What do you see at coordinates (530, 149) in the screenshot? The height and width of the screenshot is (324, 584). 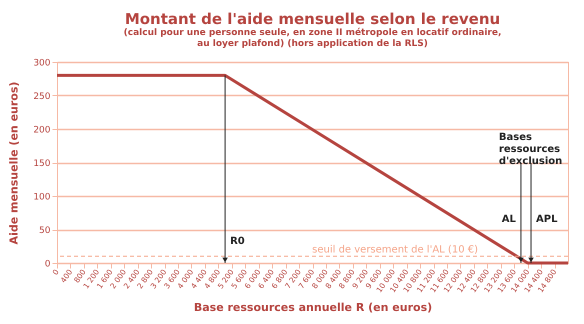 I see `annotation: Bases ressources d'exclusion` at bounding box center [530, 149].